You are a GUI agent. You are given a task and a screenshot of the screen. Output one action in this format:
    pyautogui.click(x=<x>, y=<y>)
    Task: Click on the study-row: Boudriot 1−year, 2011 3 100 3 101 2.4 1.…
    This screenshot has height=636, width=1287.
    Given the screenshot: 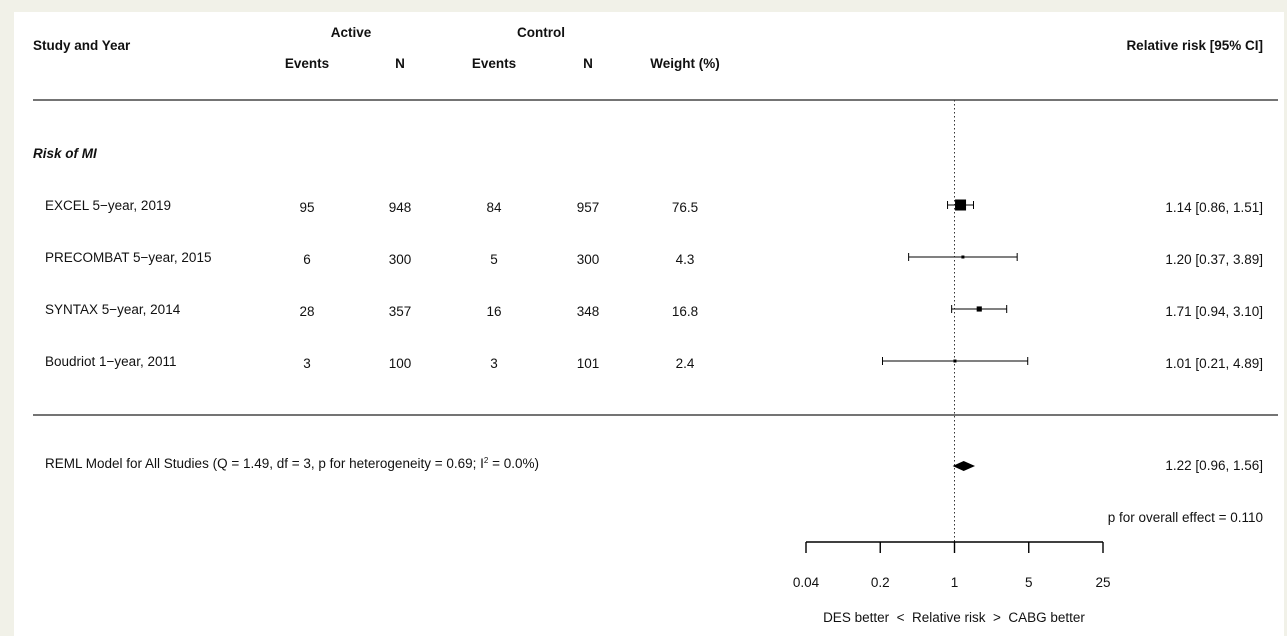 What is the action you would take?
    pyautogui.click(x=654, y=362)
    